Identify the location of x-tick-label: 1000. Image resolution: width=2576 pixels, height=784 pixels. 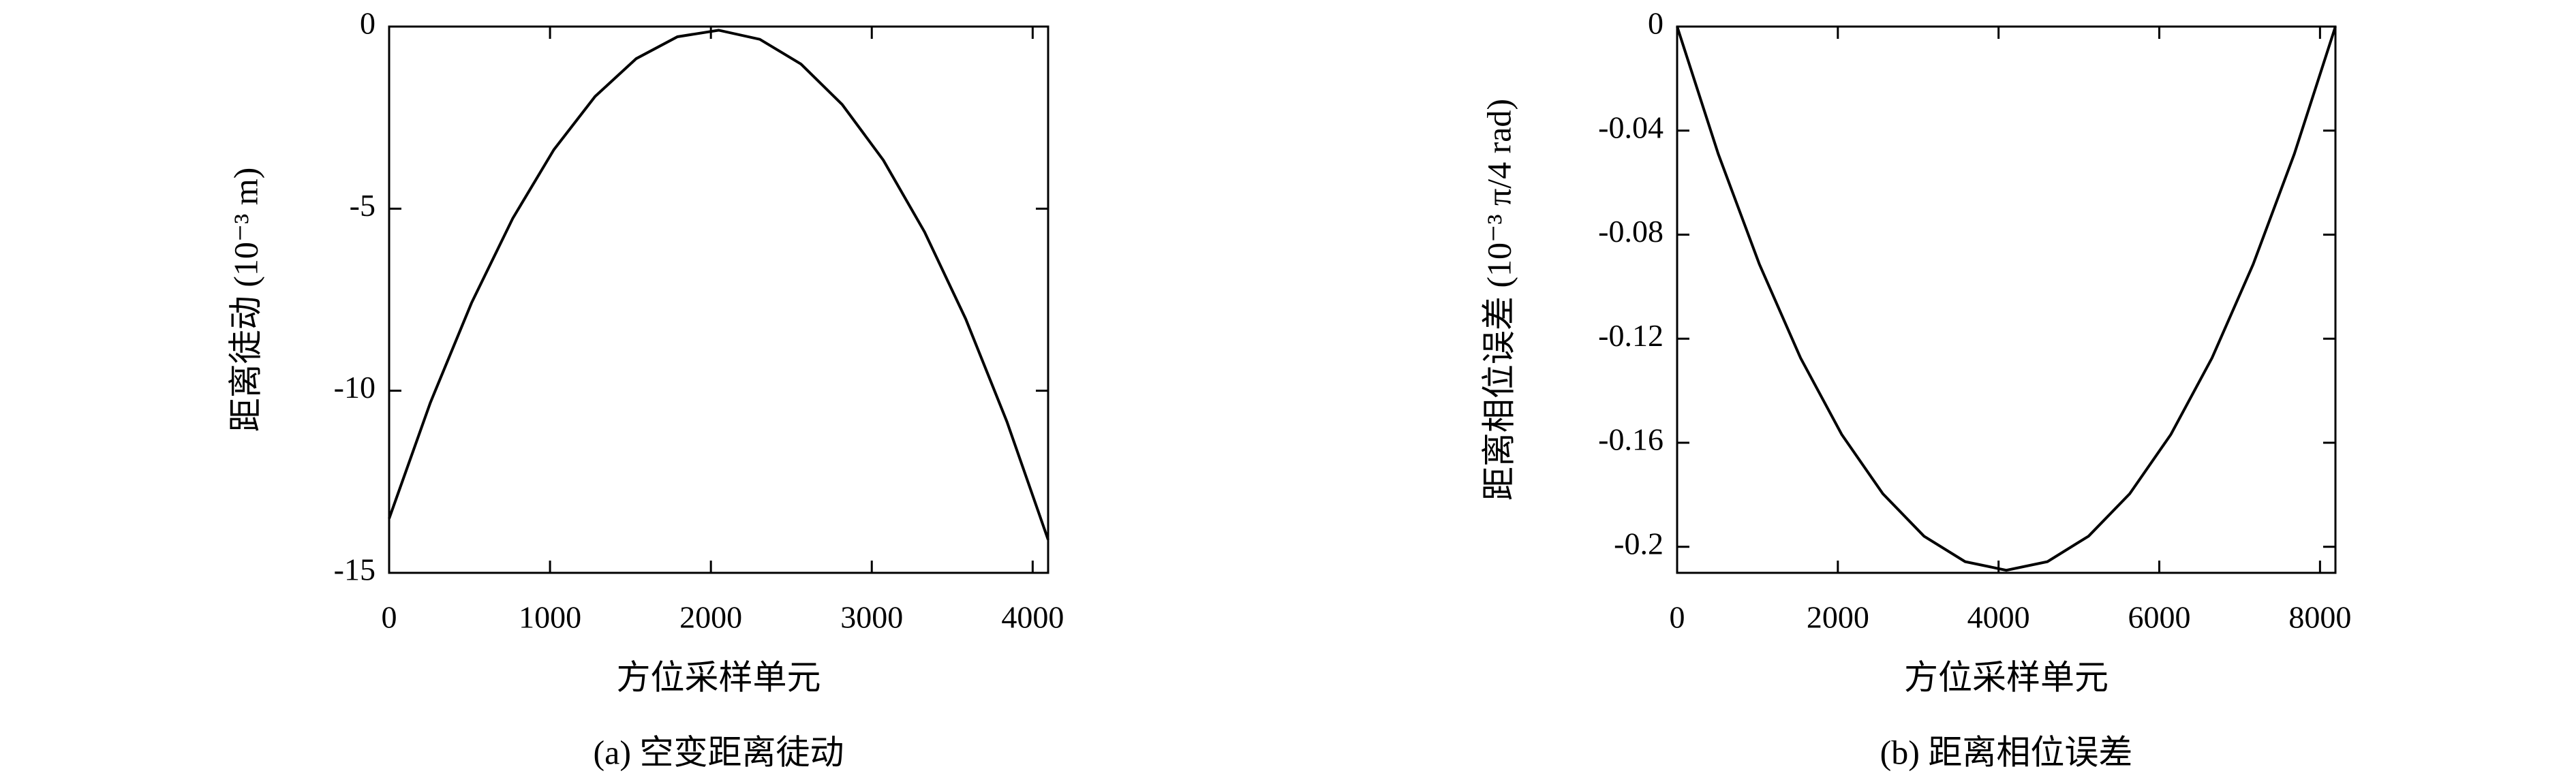
(550, 617).